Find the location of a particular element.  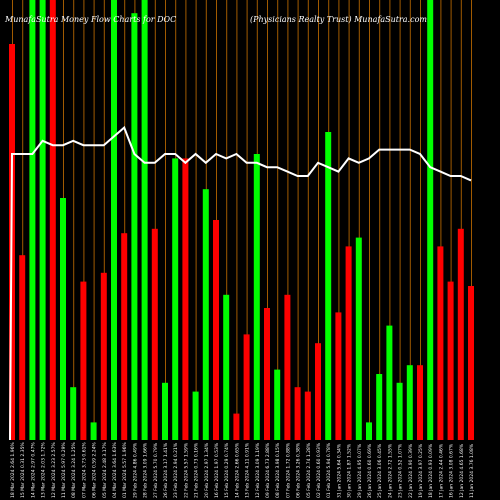

x-tick-label: 08 Mar 2024 3.24 1.25% is located at coordinates (74, 470).